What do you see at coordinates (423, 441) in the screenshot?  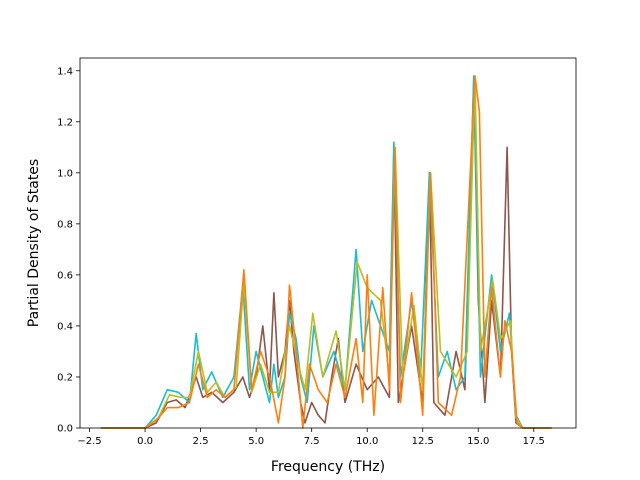 I see `x-tick-label: 12.5` at bounding box center [423, 441].